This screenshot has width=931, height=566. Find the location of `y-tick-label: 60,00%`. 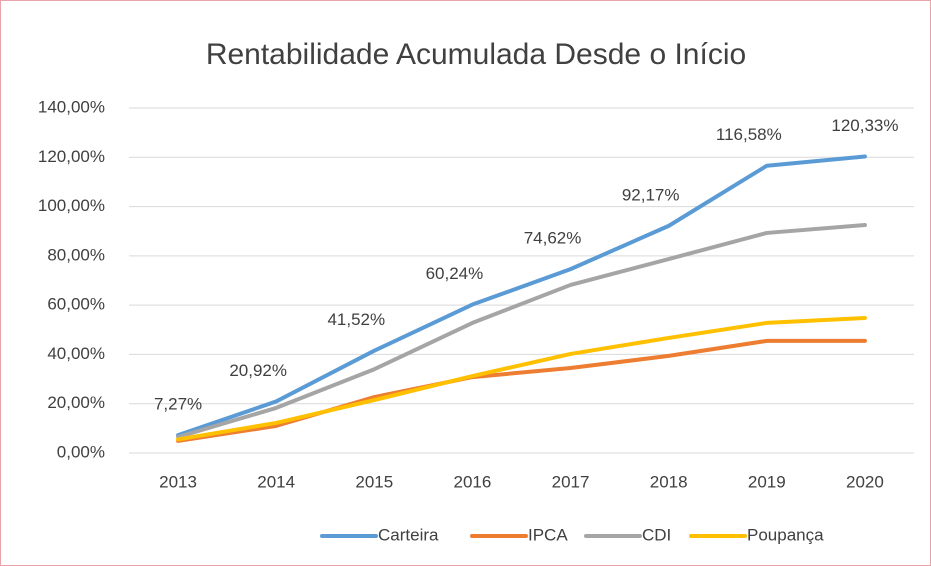

y-tick-label: 60,00% is located at coordinates (76, 304).